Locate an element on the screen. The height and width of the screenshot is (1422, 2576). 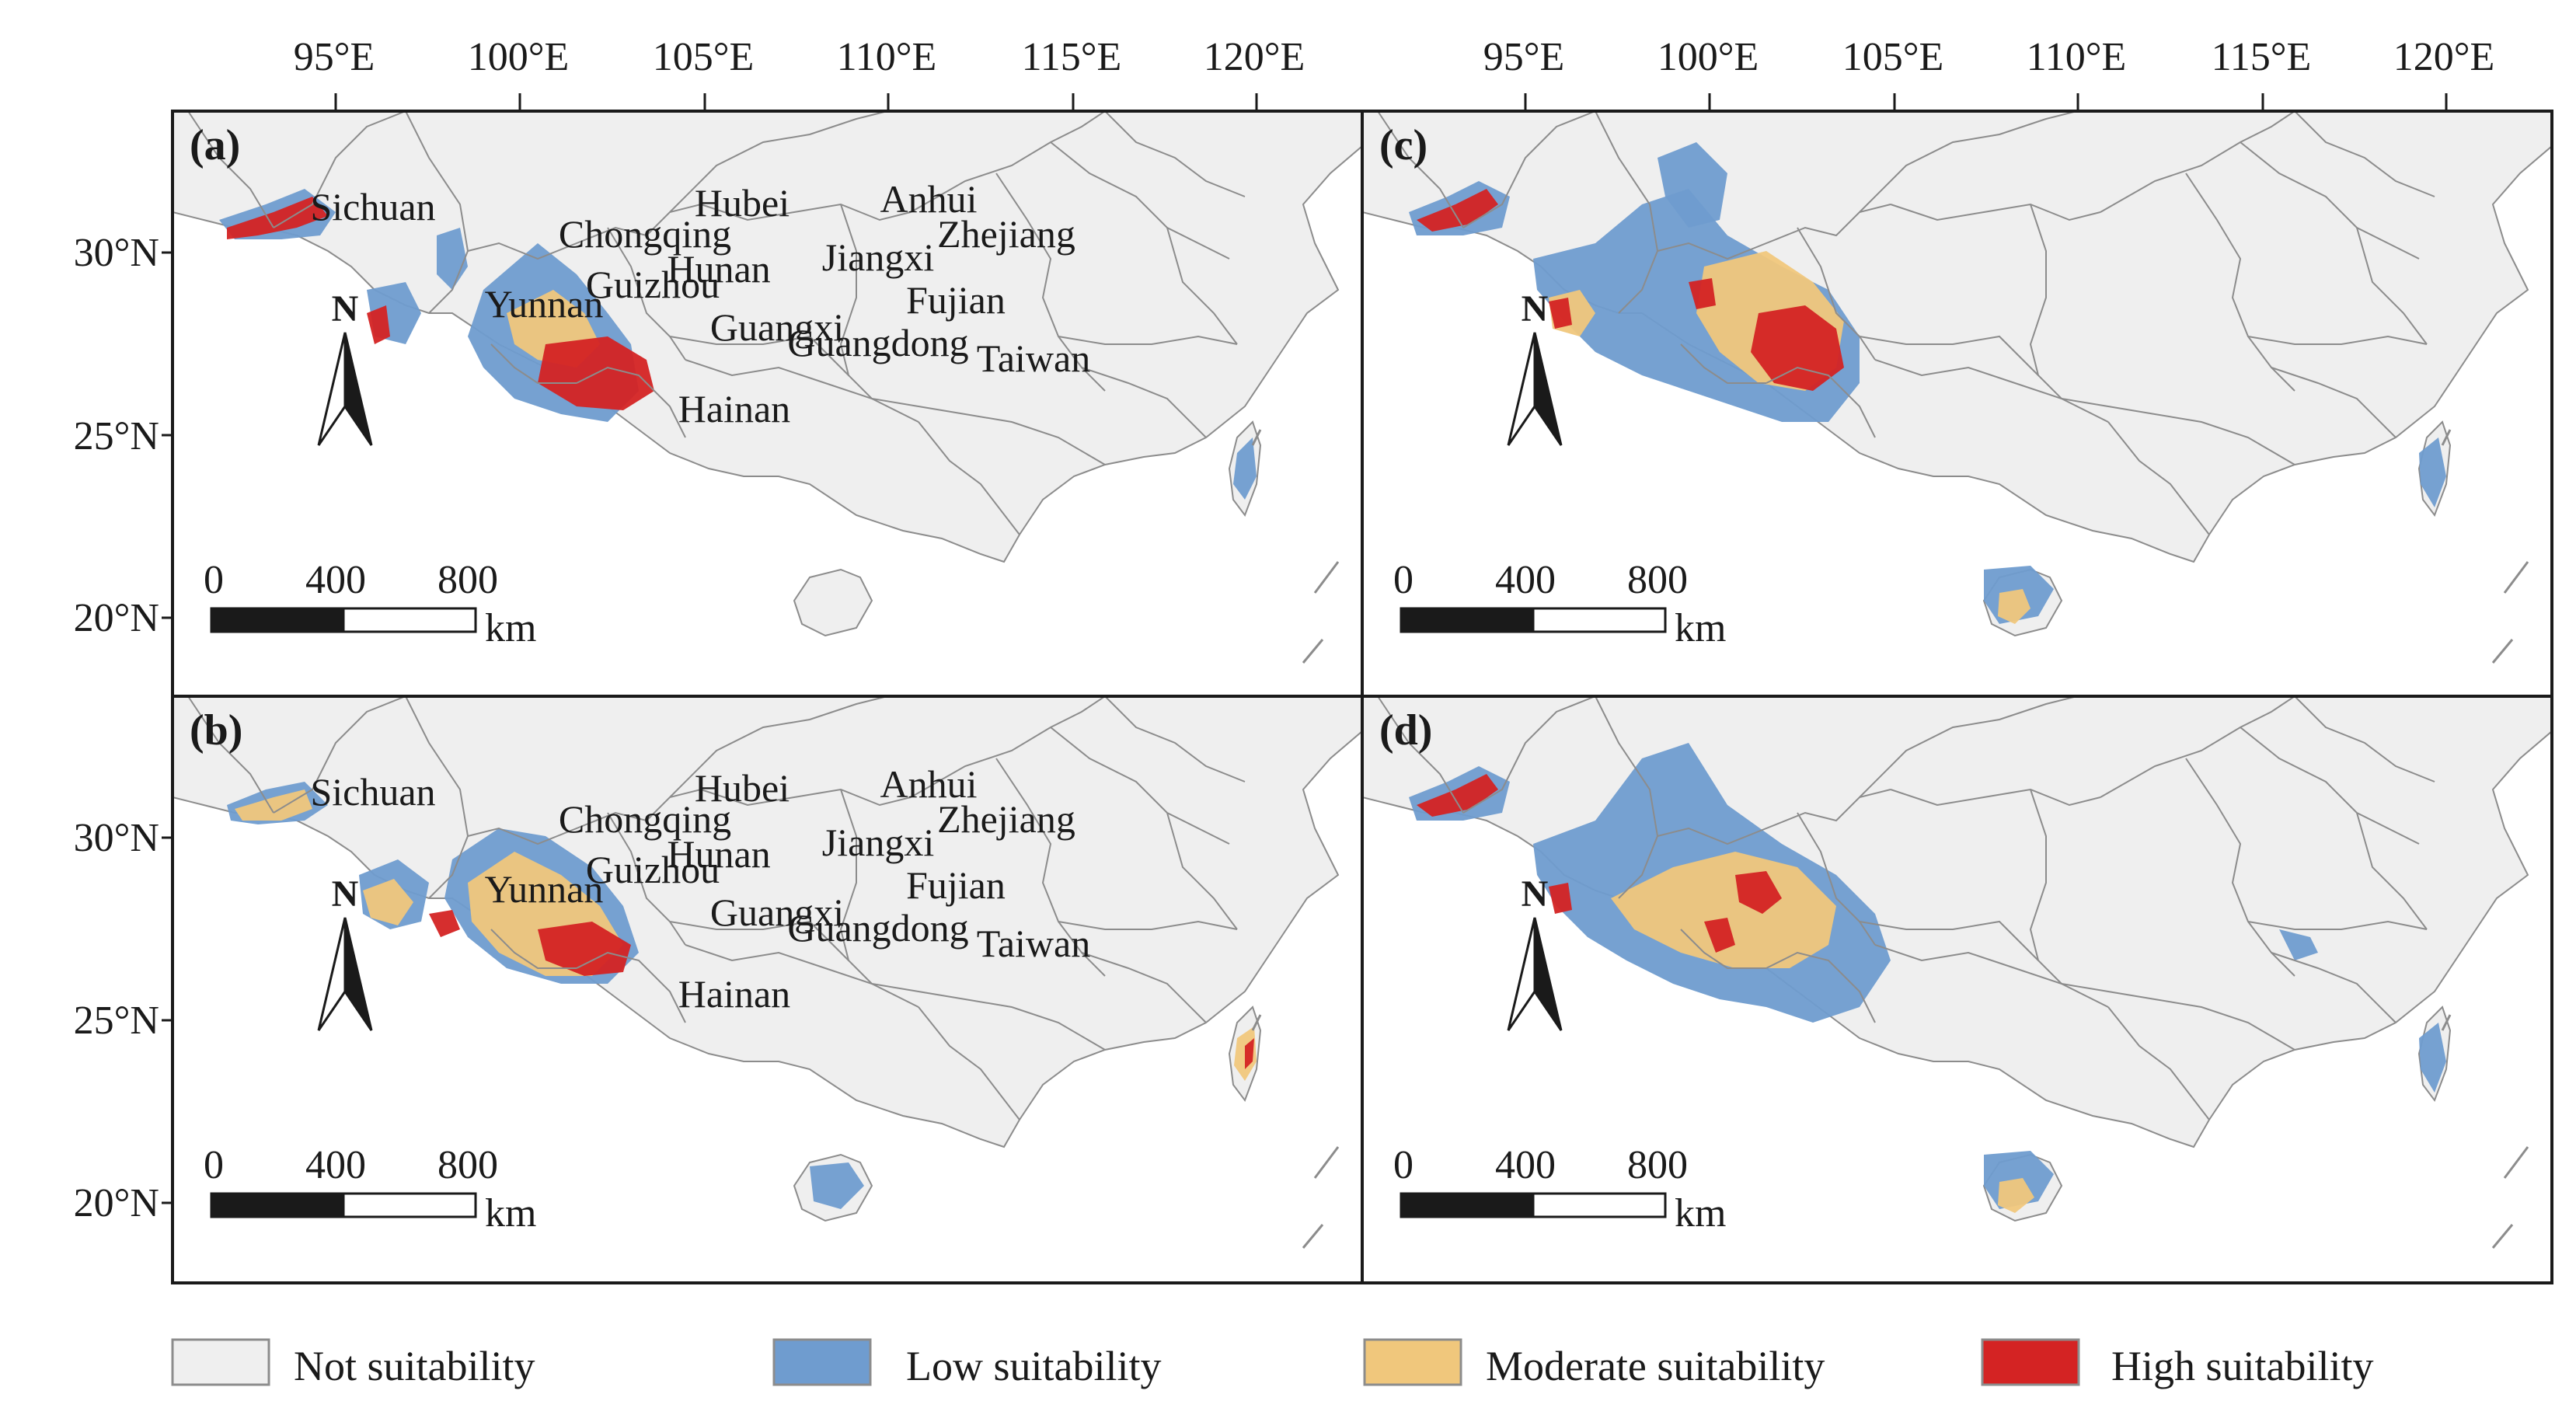
y-axis-bottom: 30°N 25°N 20°N is located at coordinates (116, 1020).